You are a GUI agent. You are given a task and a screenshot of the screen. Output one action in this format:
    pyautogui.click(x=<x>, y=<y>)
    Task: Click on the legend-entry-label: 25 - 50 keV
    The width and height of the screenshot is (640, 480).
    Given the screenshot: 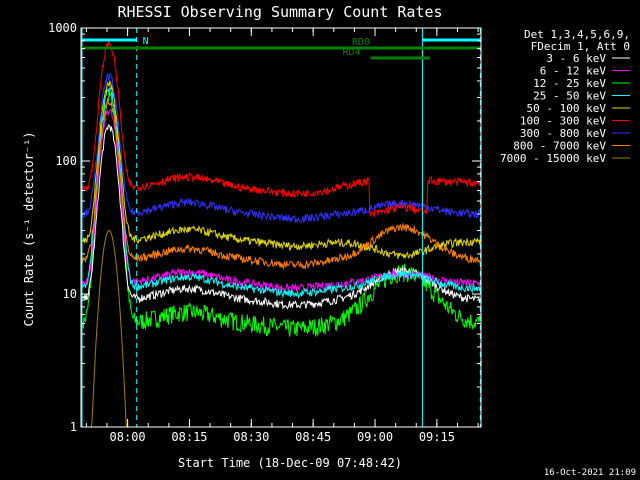 What is the action you would take?
    pyautogui.click(x=569, y=96)
    